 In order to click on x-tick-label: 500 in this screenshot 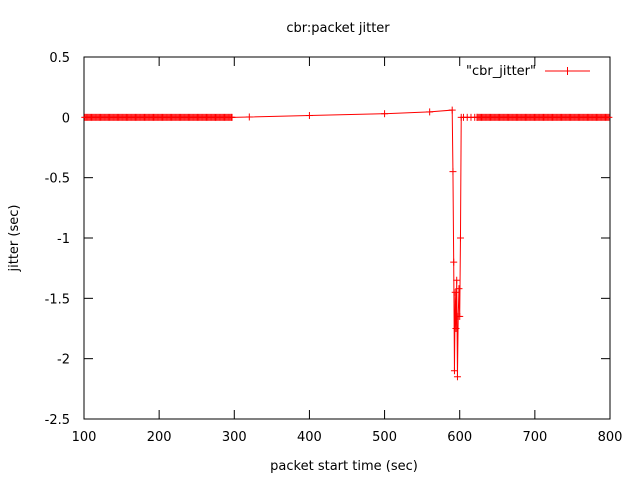, I will do `click(384, 437)`.